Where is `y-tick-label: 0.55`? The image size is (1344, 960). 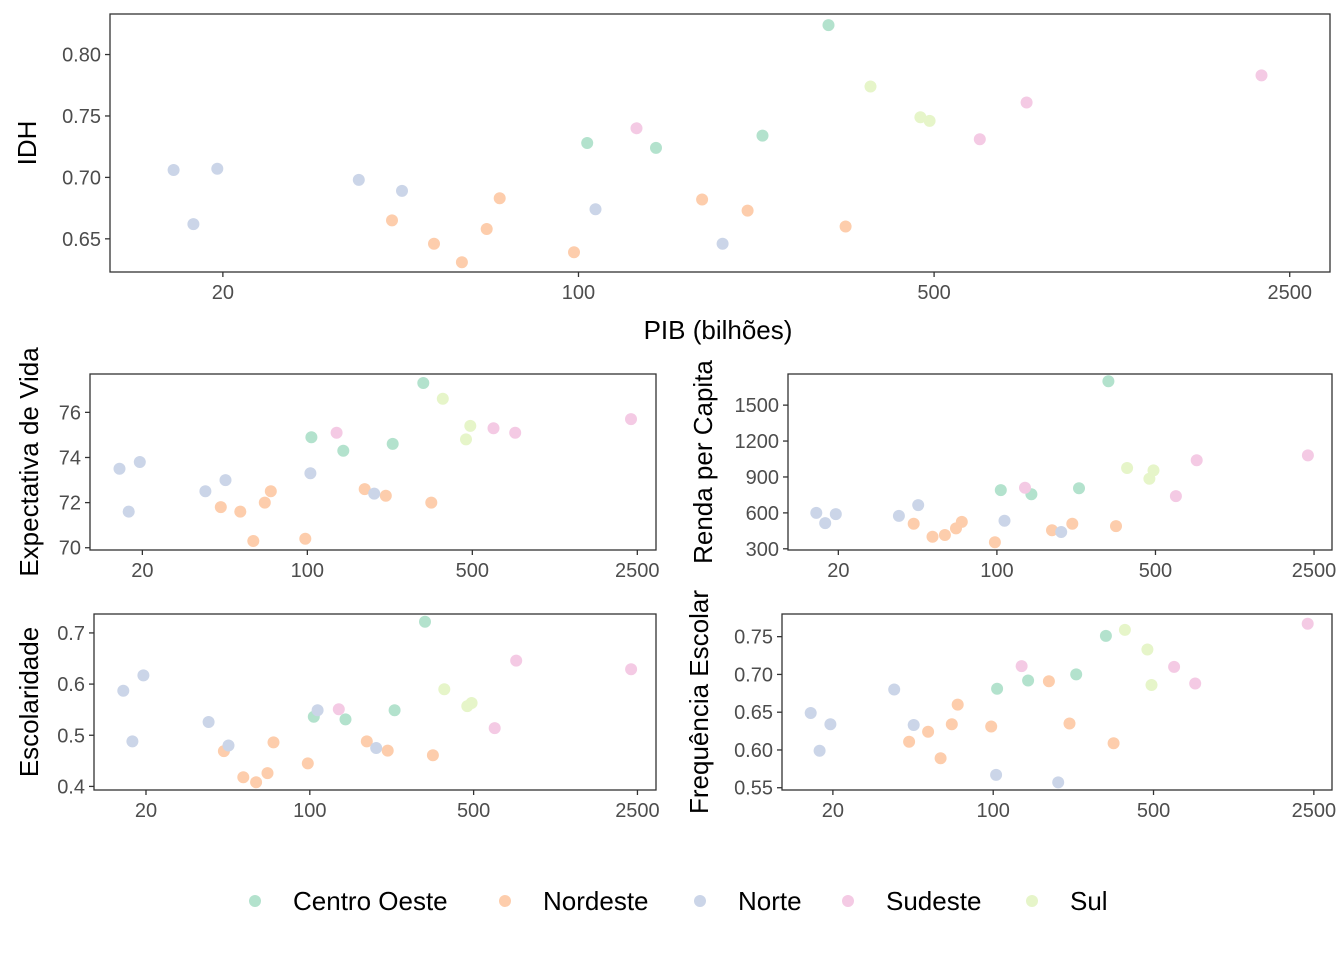 y-tick-label: 0.55 is located at coordinates (753, 789).